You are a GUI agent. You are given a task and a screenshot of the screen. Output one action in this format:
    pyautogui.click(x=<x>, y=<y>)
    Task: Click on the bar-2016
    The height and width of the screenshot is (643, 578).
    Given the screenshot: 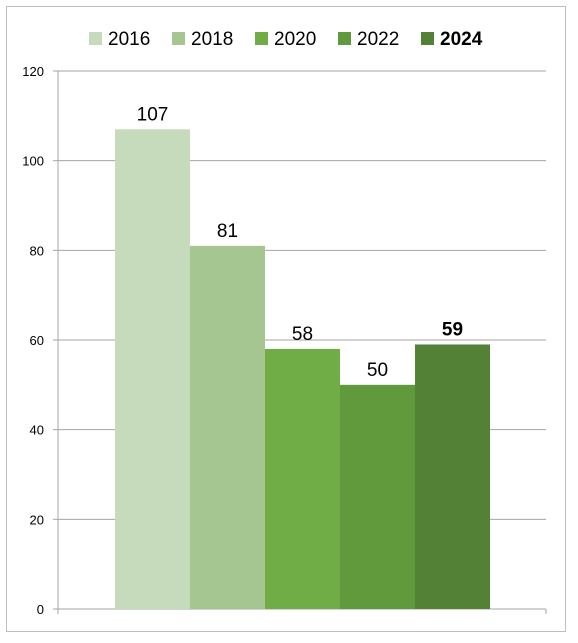 What is the action you would take?
    pyautogui.click(x=152, y=369)
    